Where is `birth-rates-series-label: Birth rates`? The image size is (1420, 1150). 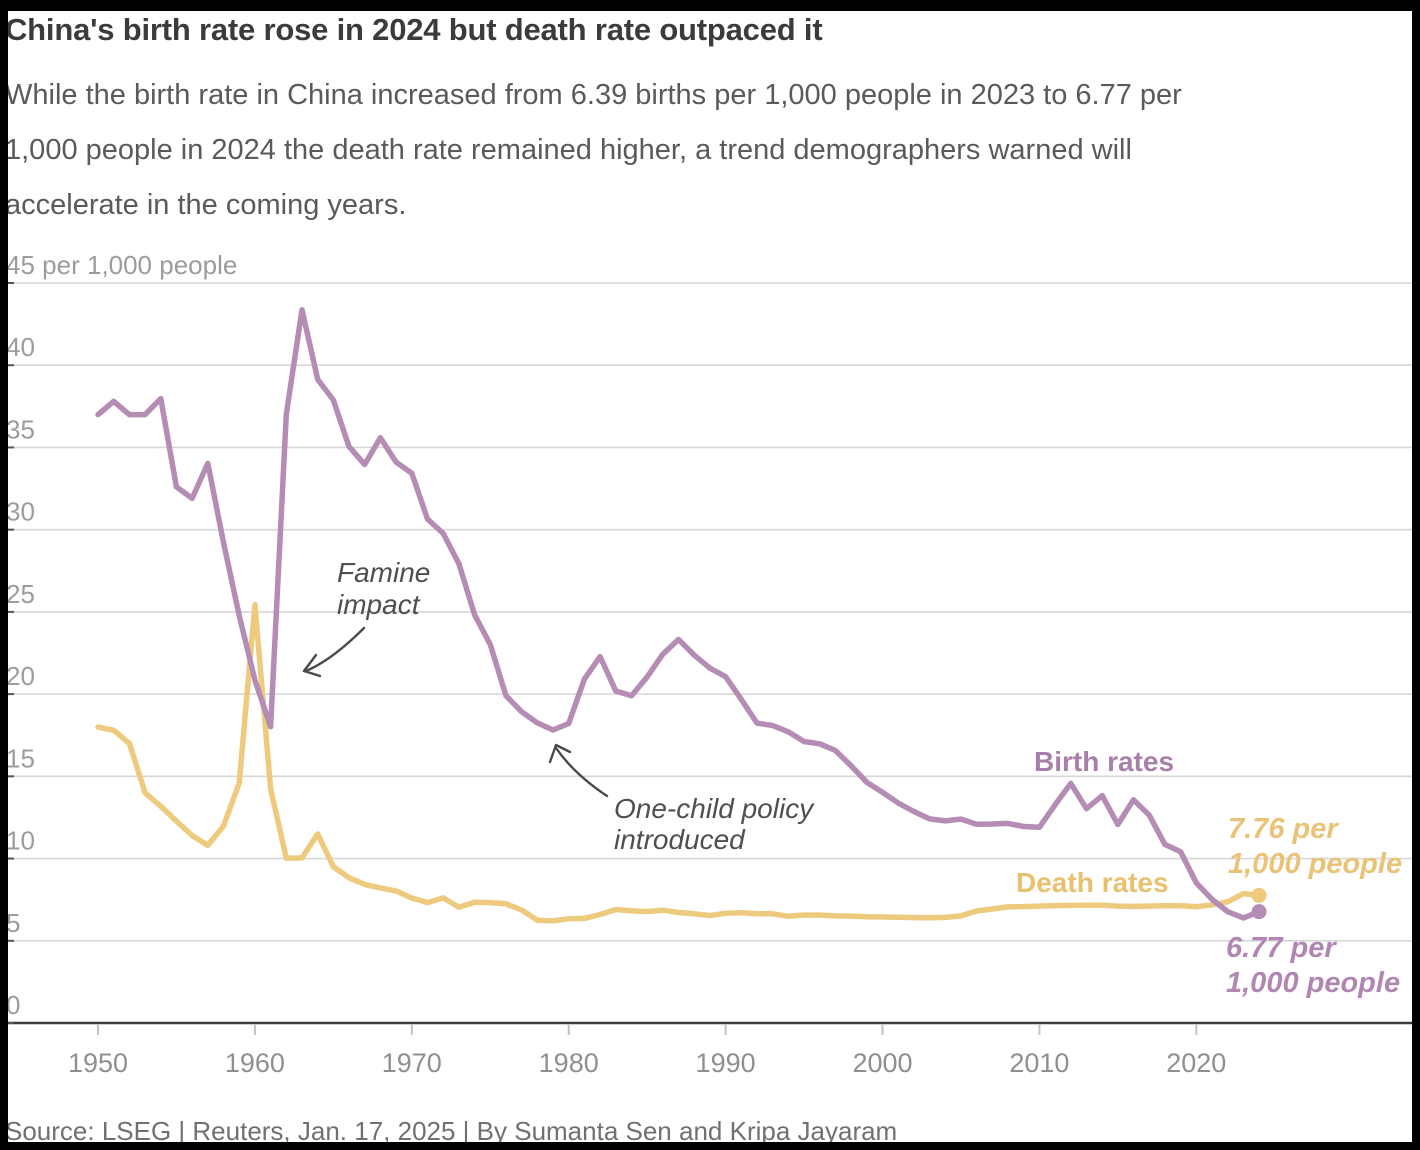 birth-rates-series-label: Birth rates is located at coordinates (1104, 761).